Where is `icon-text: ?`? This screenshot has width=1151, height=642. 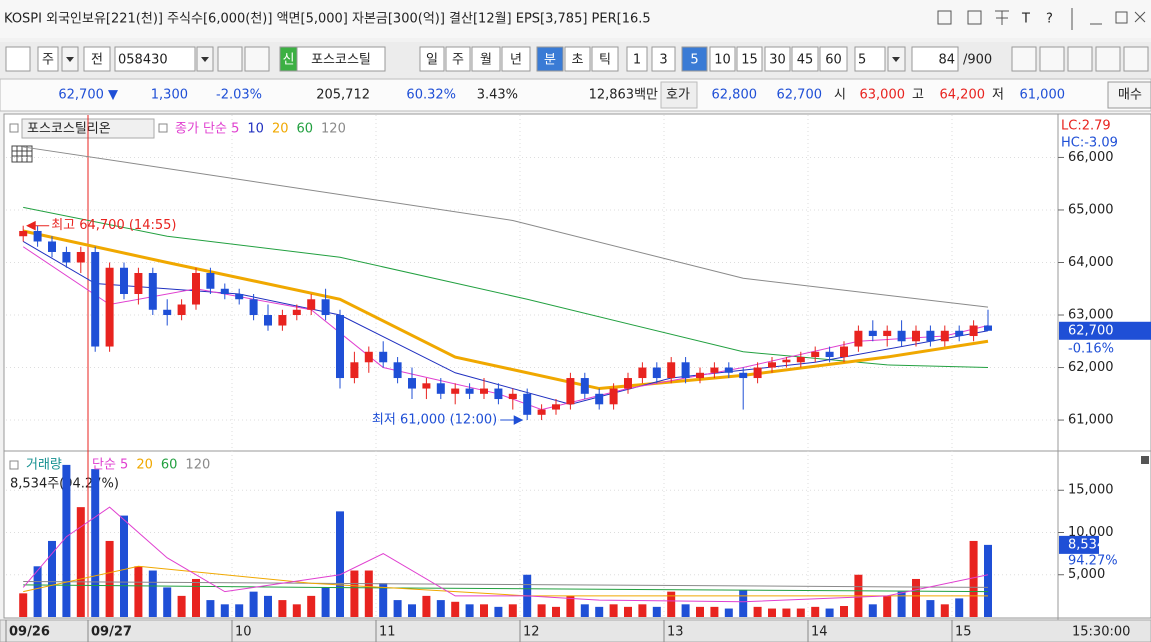
icon-text: ? is located at coordinates (1049, 19).